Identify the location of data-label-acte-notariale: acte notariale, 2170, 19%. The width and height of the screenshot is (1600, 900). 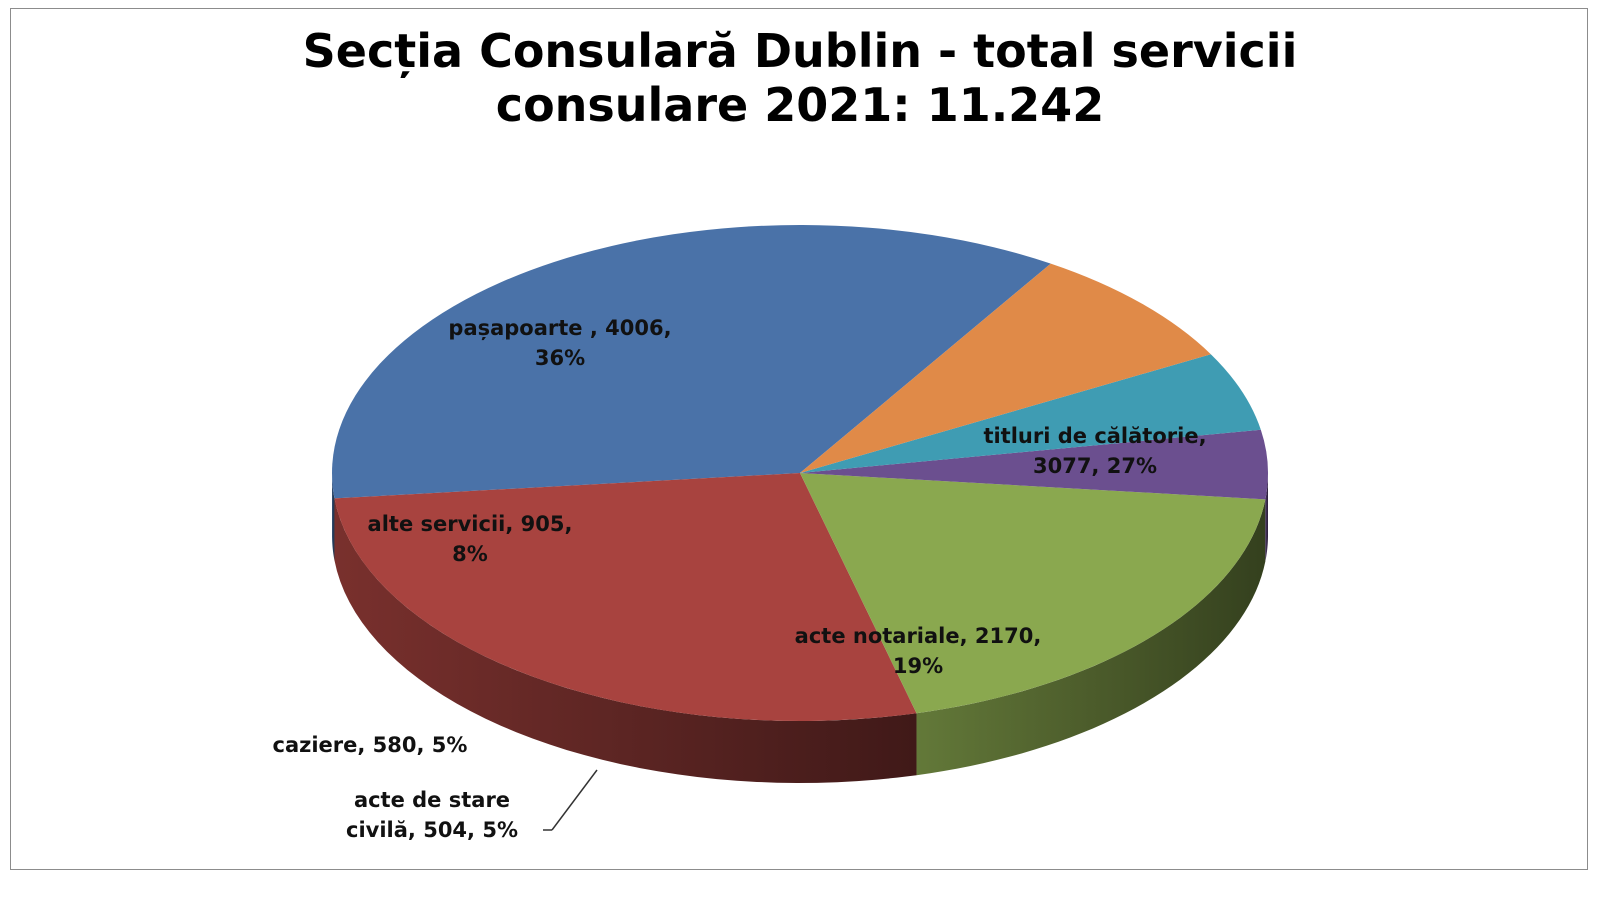
(918, 651).